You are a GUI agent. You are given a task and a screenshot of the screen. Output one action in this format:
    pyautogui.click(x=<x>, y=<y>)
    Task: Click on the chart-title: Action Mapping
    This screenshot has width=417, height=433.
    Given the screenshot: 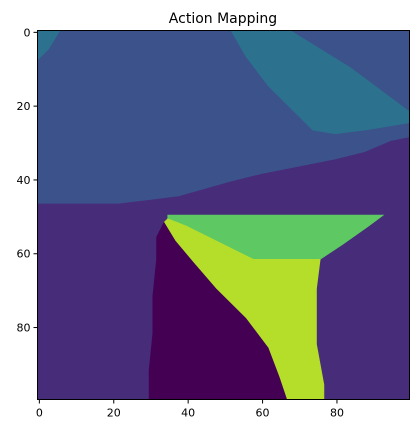 What is the action you would take?
    pyautogui.click(x=223, y=19)
    